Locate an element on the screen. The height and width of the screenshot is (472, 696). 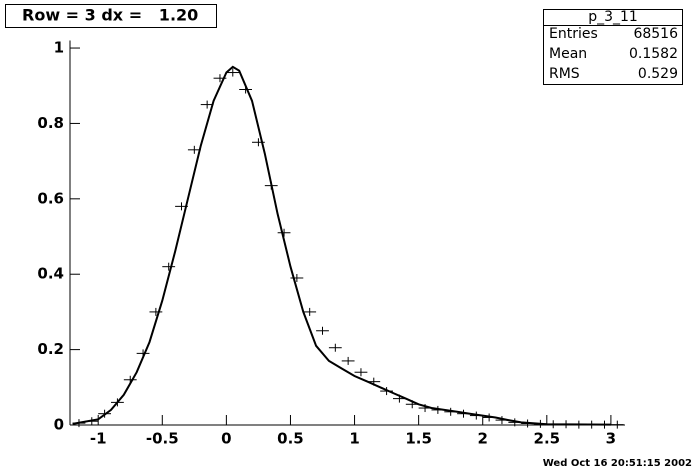
x-tick-label: 0 is located at coordinates (226, 439).